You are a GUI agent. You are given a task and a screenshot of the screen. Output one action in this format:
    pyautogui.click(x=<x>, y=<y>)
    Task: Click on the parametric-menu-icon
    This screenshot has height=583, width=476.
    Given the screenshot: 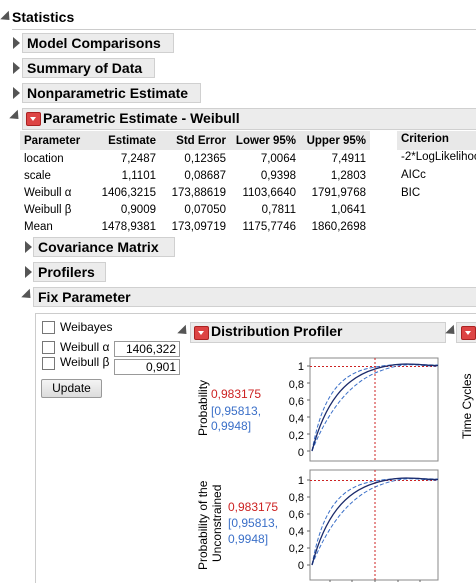 What is the action you would take?
    pyautogui.click(x=33, y=119)
    